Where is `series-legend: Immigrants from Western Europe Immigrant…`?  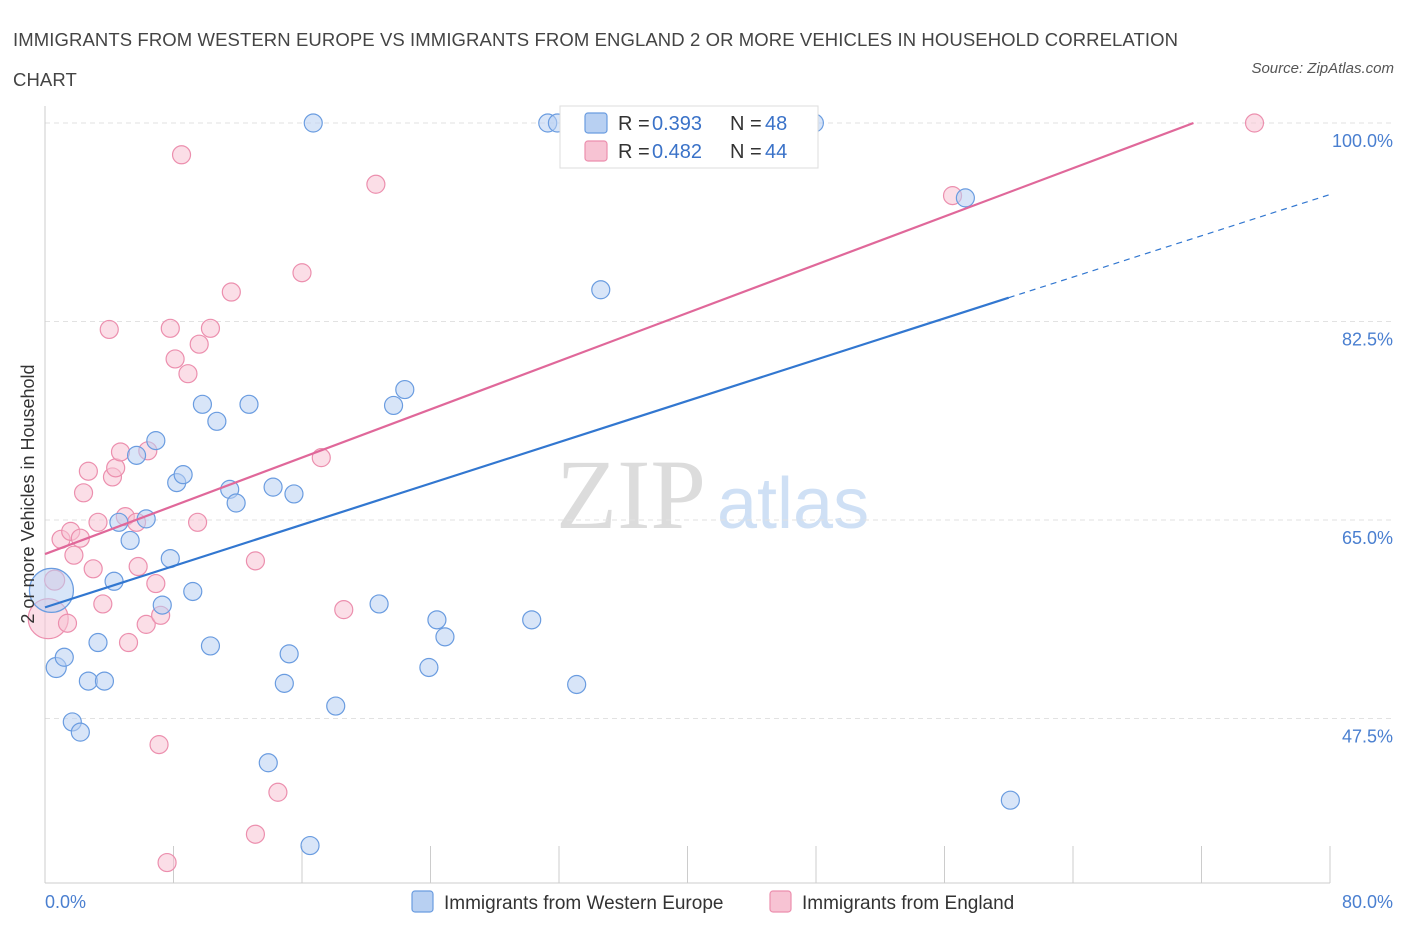 series-legend: Immigrants from Western Europe Immigrant… is located at coordinates (712, 902).